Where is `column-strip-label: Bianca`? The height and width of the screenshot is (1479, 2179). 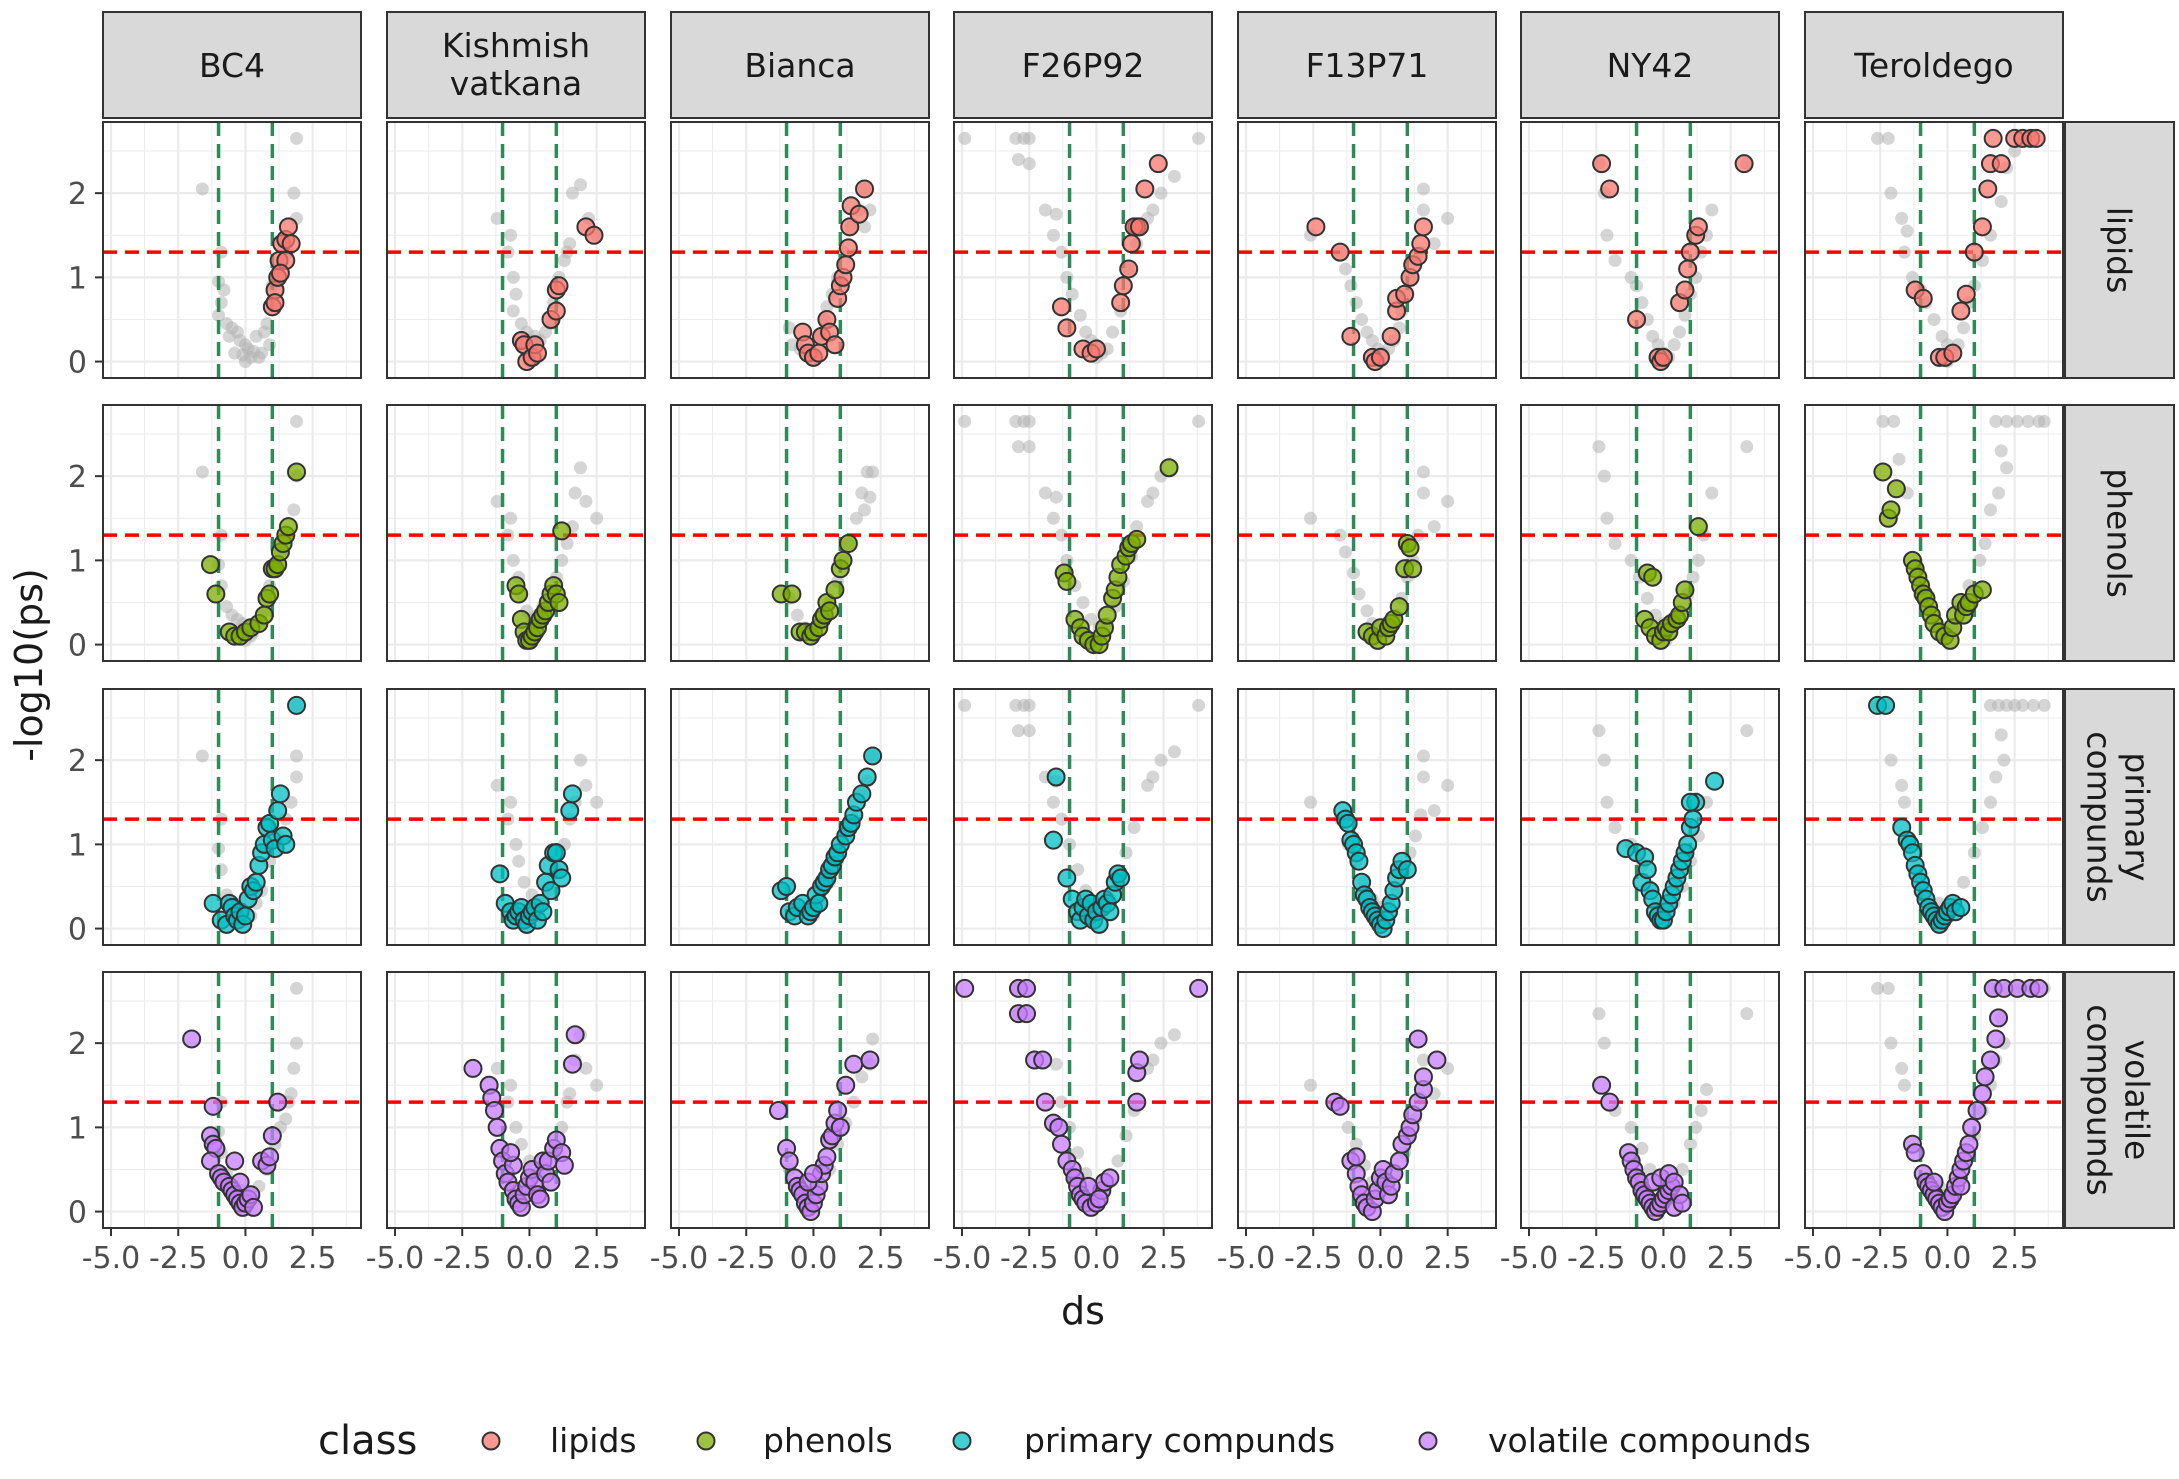 column-strip-label: Bianca is located at coordinates (799, 65).